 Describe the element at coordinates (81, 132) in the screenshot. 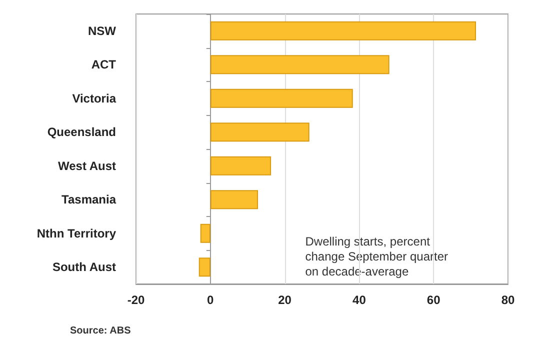

I see `y-tick-label: Queensland` at that location.